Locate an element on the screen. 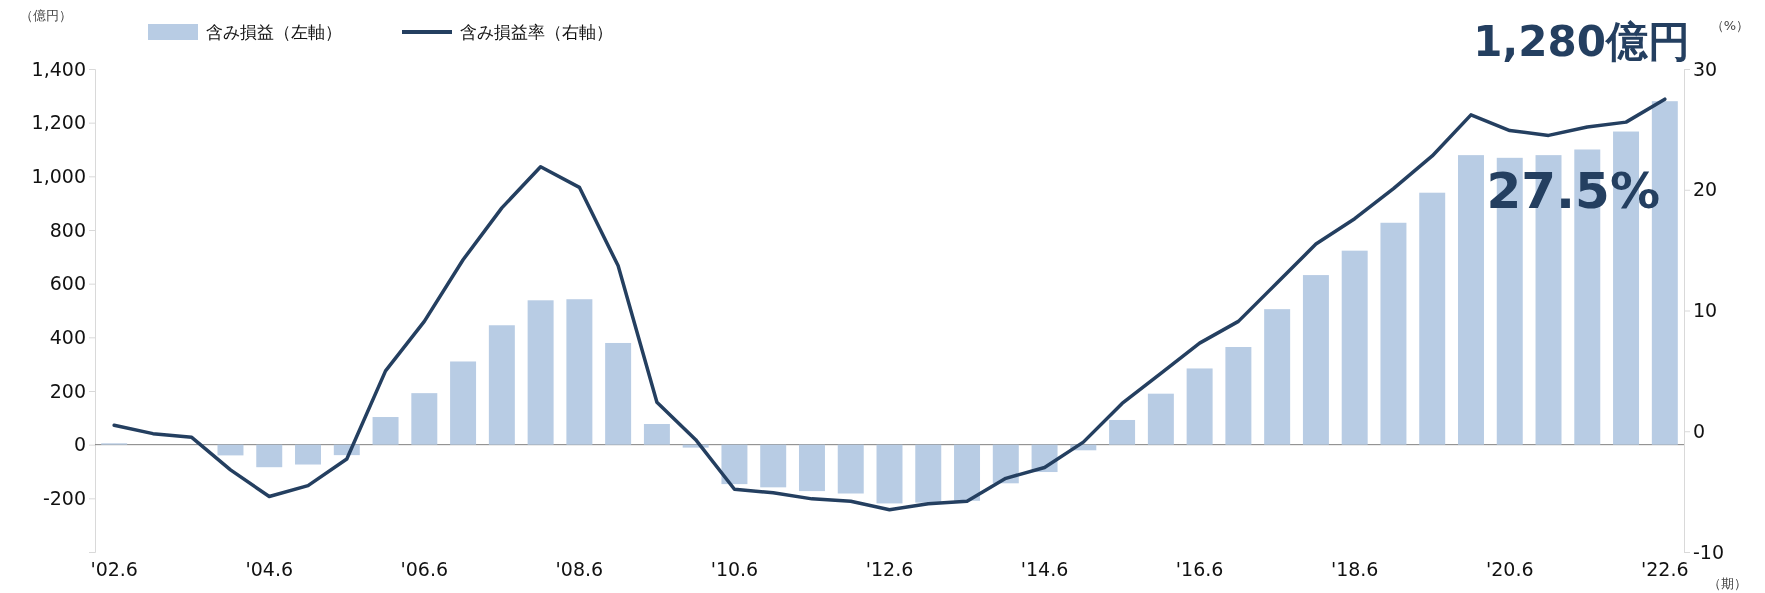  y-tick-label: 800 is located at coordinates (67, 229).